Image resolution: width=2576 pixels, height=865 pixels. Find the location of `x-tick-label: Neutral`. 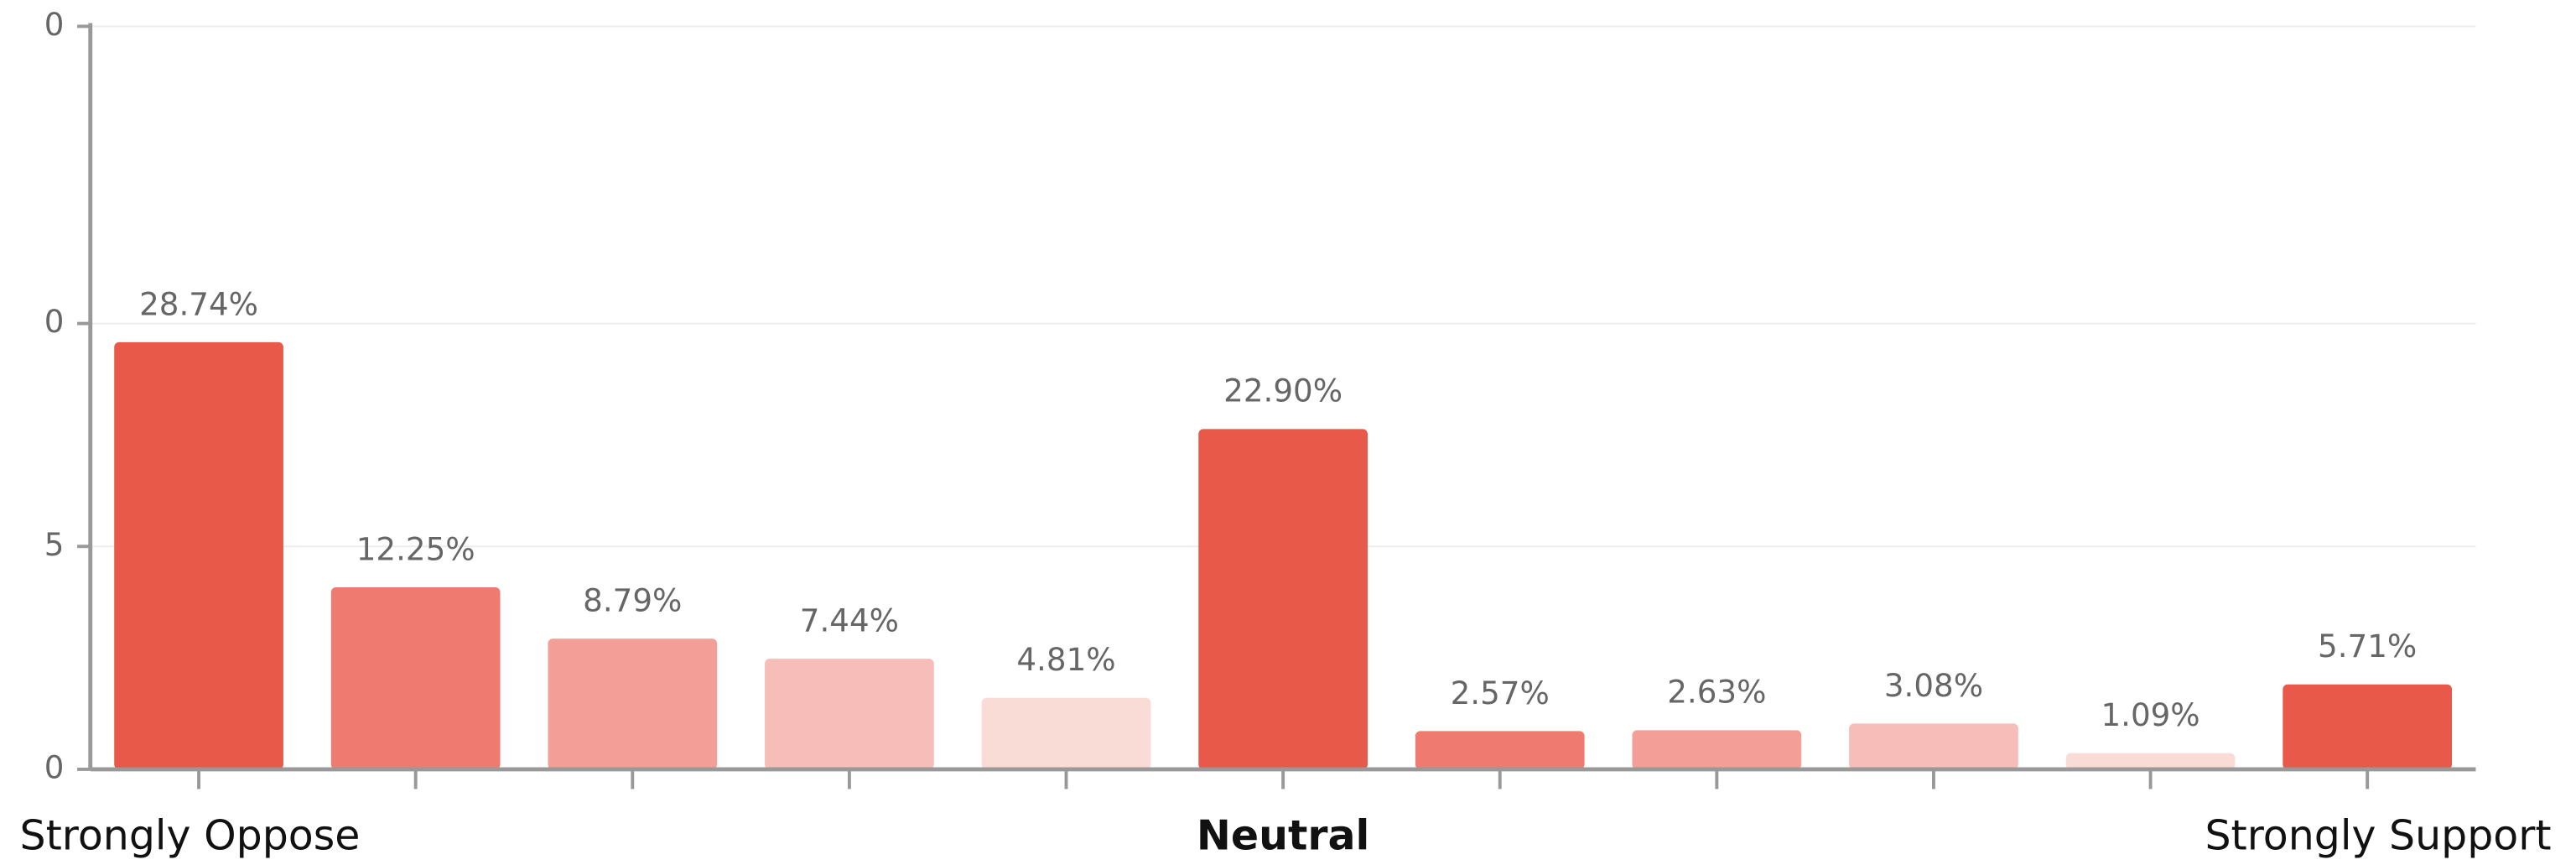

x-tick-label: Neutral is located at coordinates (1283, 836).